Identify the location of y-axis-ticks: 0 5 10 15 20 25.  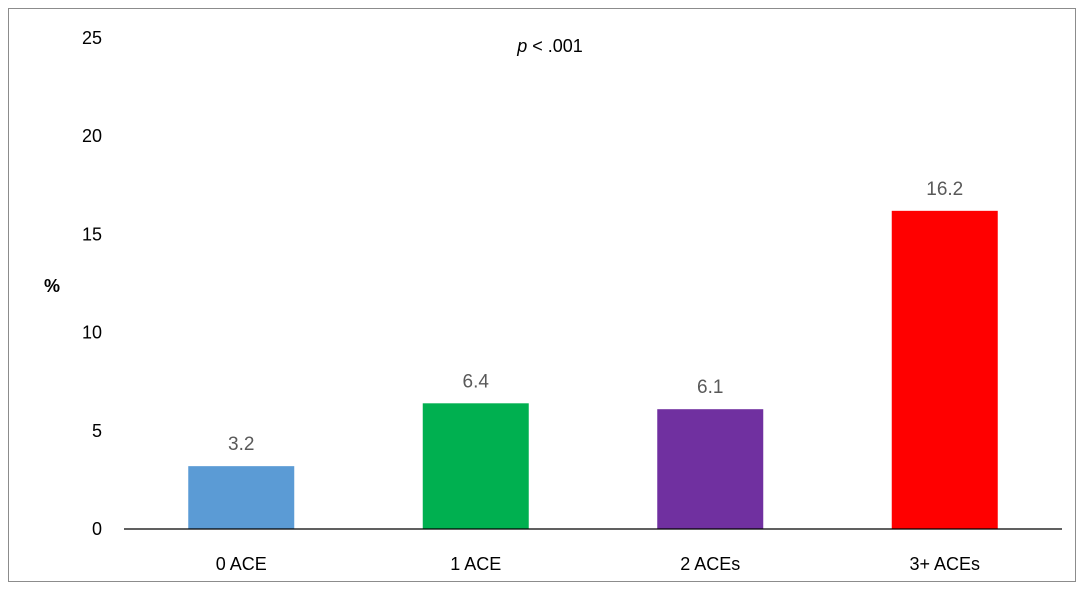
(92, 283).